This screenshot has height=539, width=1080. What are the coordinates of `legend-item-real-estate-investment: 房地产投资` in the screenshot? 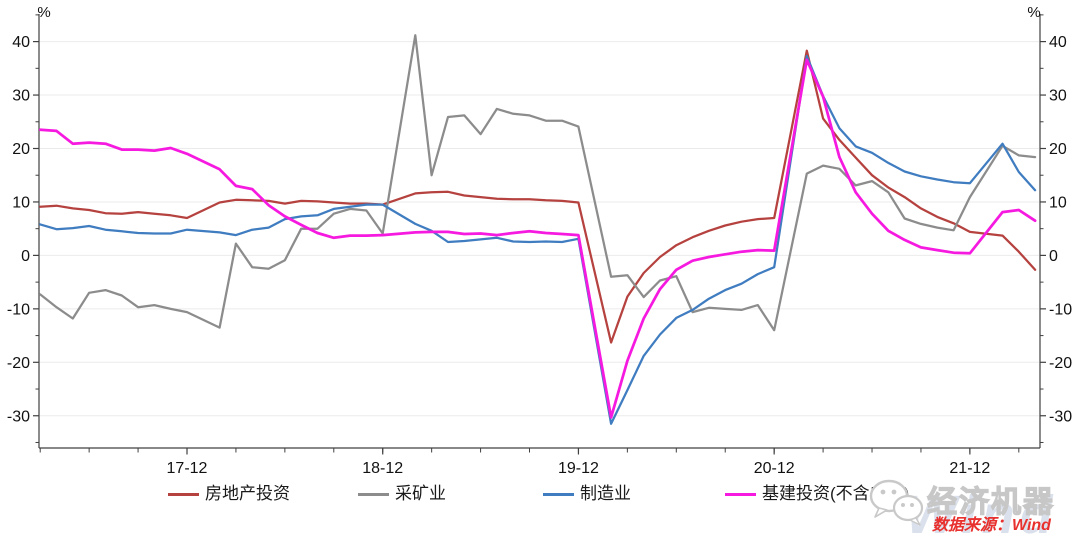 It's located at (229, 494).